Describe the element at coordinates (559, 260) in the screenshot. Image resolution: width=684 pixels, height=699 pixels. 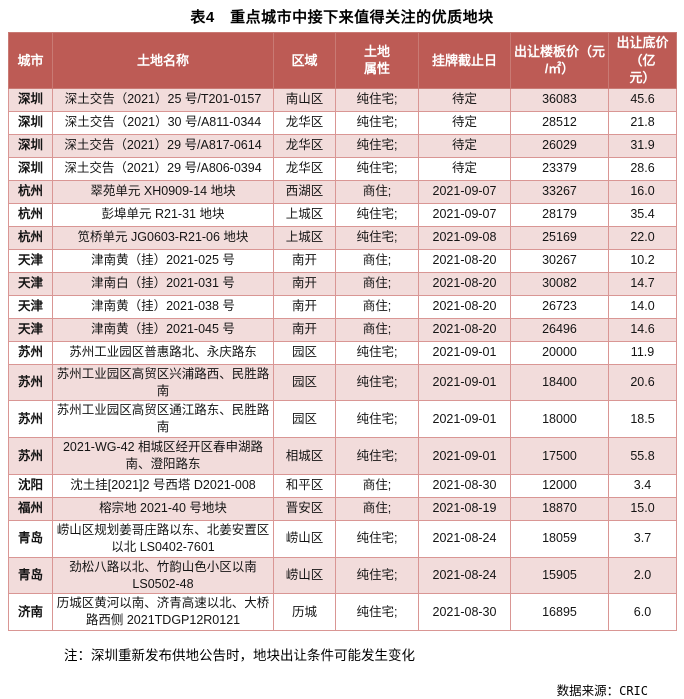
I see `cell-floor_price: 30267` at that location.